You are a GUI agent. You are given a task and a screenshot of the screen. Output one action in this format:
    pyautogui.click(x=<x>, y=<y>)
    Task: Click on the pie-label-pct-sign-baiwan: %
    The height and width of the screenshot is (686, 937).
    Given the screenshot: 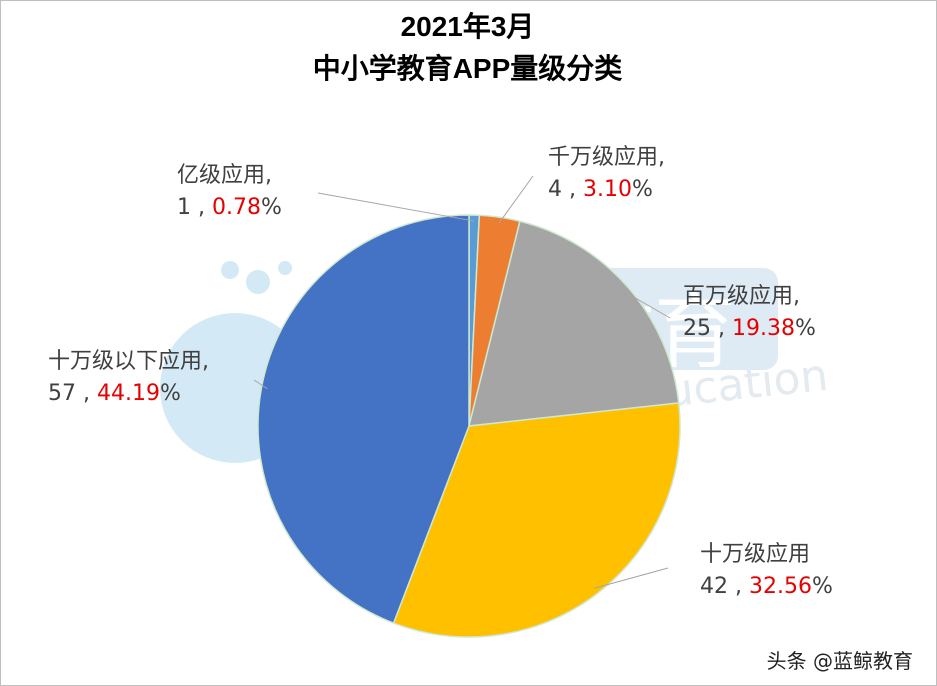 What is the action you would take?
    pyautogui.click(x=805, y=328)
    